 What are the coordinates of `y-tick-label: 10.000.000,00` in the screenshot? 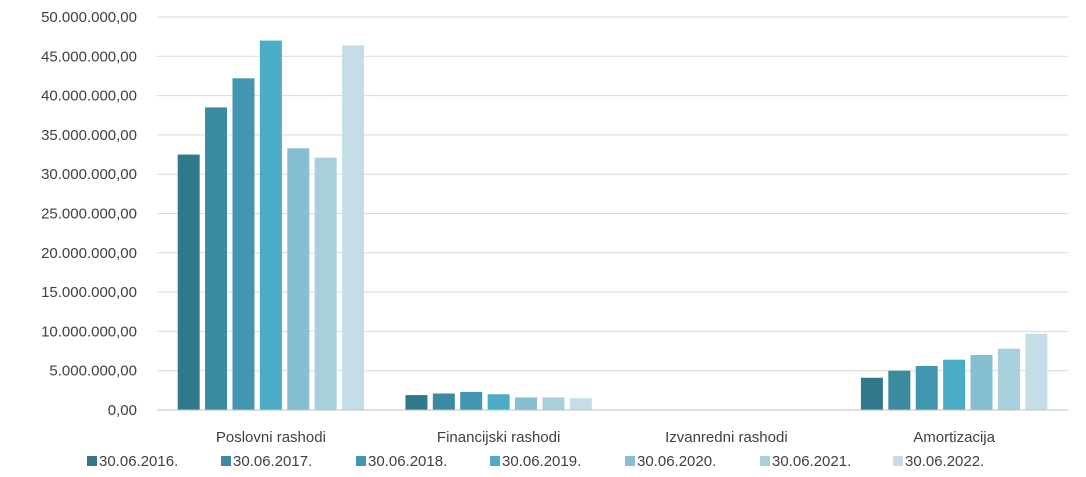 It's located at (89, 331).